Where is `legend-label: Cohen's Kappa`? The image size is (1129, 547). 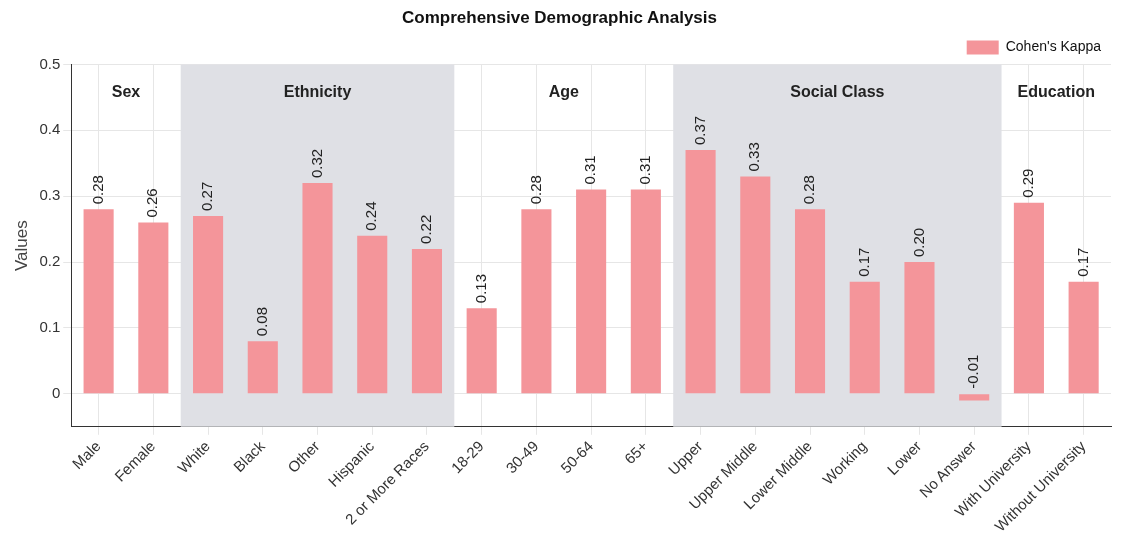
legend-label: Cohen's Kappa is located at coordinates (1053, 46).